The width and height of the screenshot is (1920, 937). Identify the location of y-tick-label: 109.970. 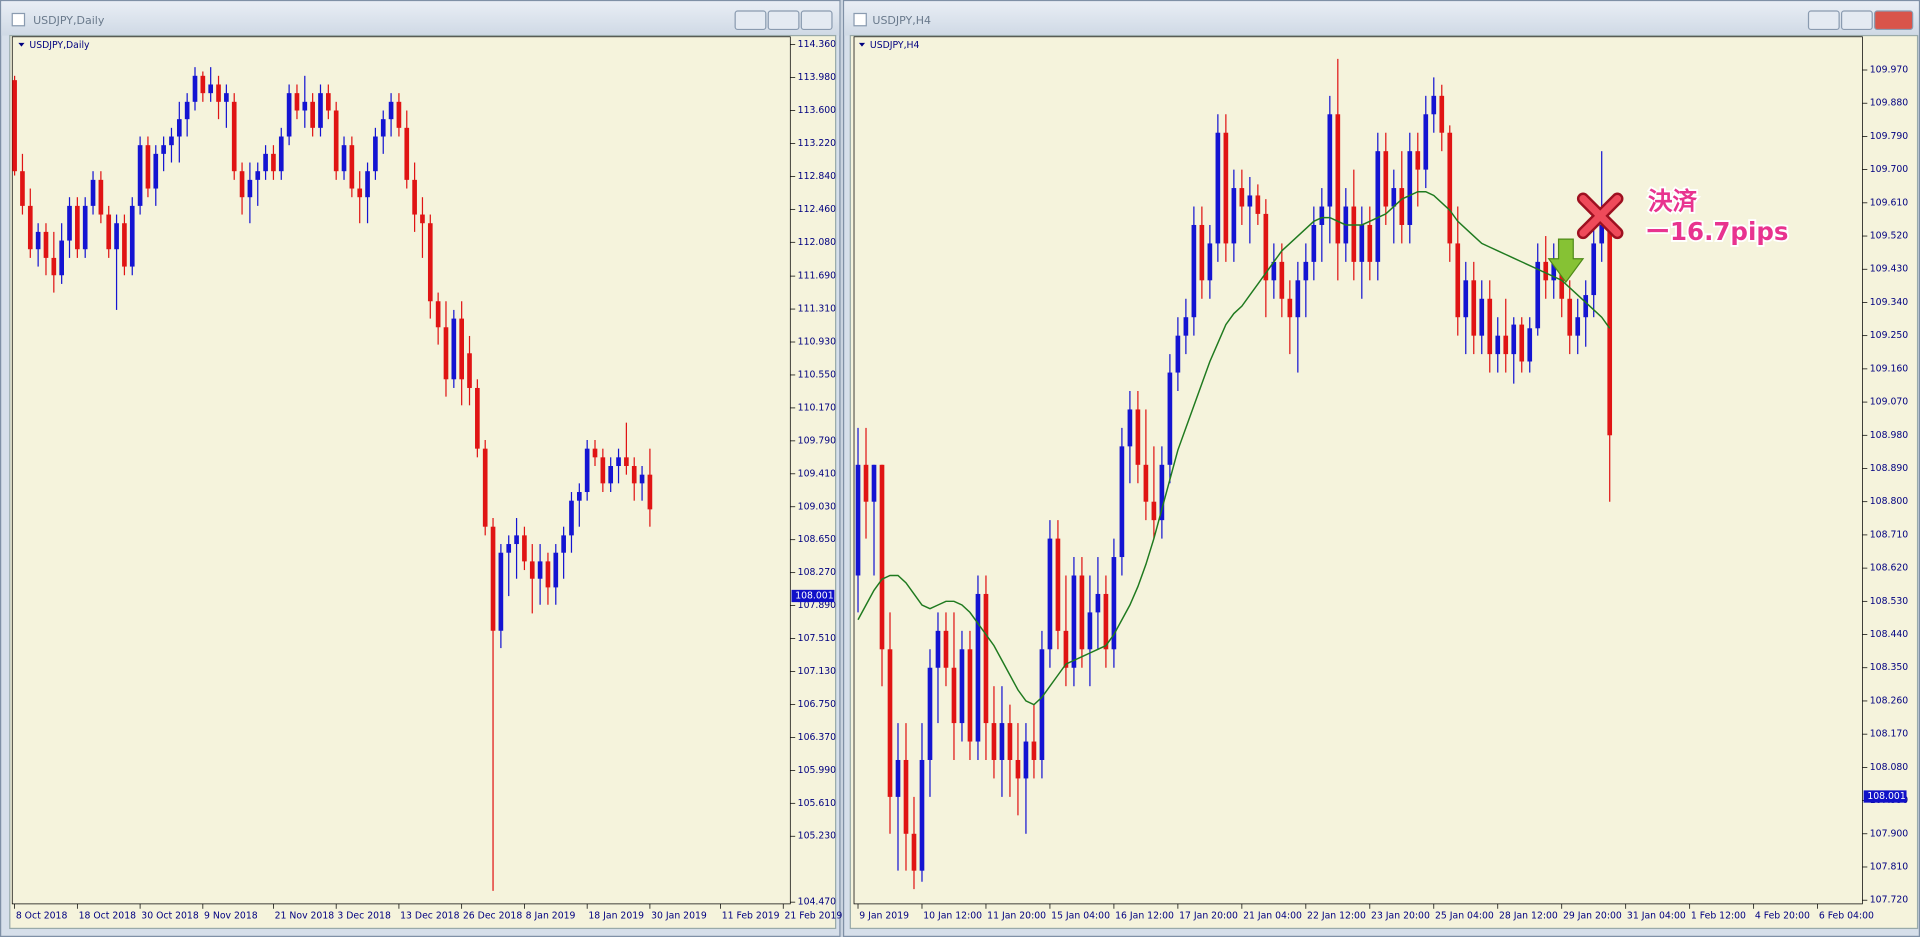
(1889, 69).